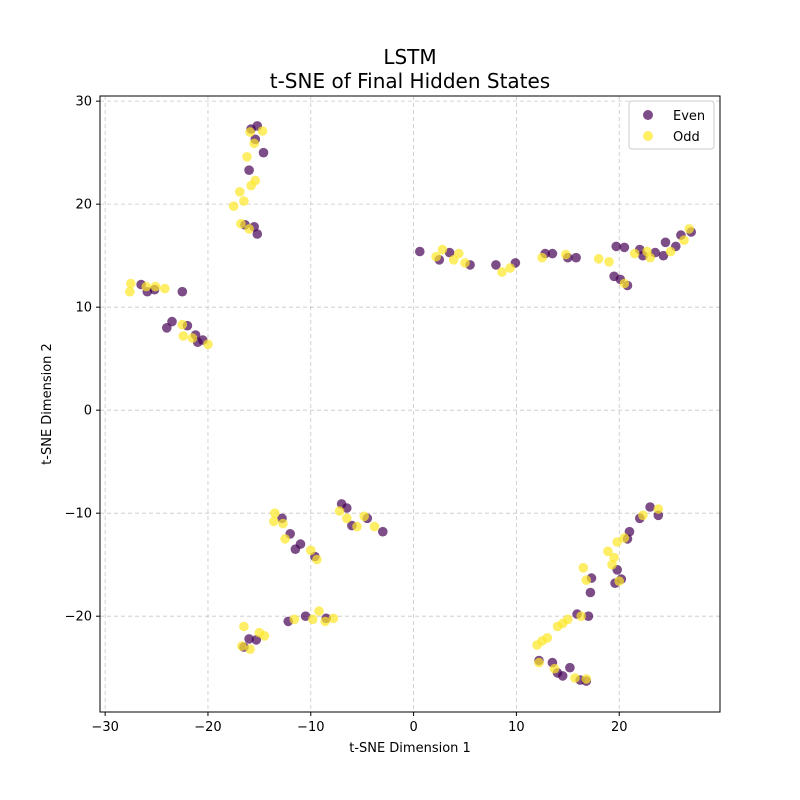 This screenshot has height=800, width=800. I want to click on x-tick-label: 20, so click(619, 727).